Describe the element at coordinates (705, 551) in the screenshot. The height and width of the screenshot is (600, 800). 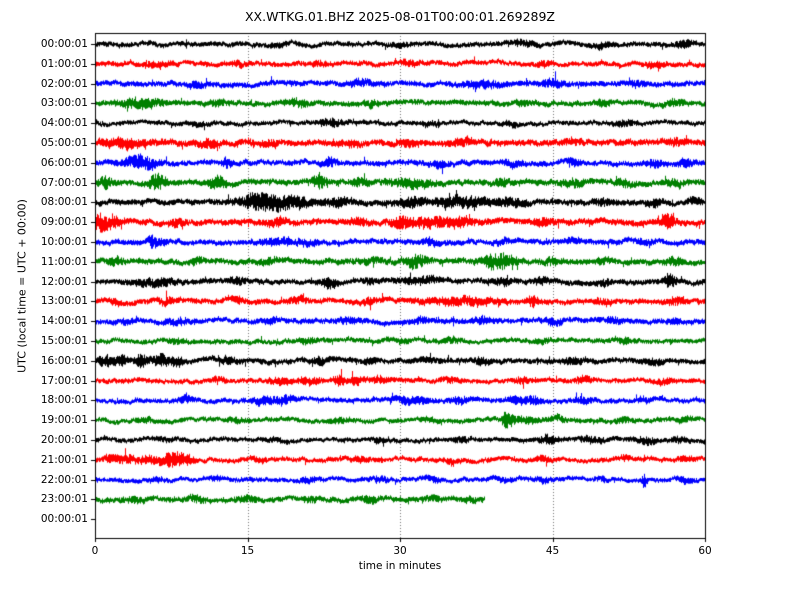
I see `x-tick-label: 60` at that location.